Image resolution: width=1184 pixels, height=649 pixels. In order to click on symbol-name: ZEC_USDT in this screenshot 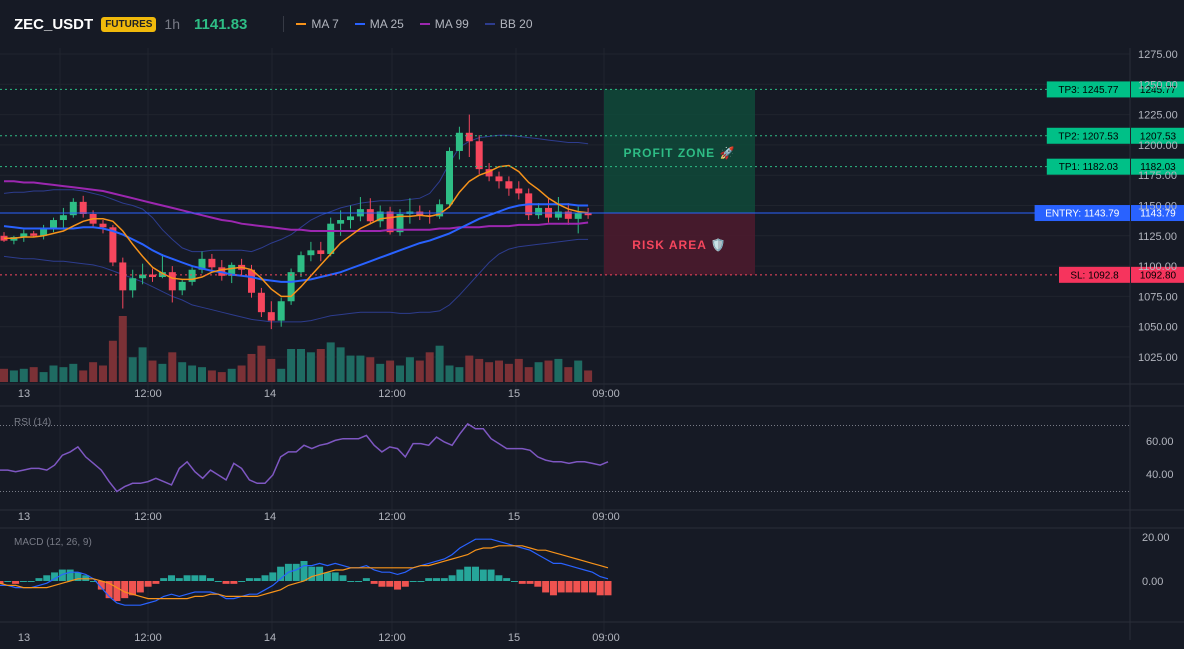, I will do `click(54, 24)`.